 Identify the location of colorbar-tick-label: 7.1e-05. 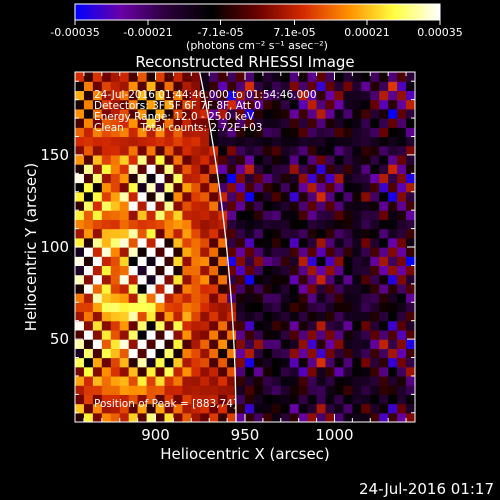
(294, 32).